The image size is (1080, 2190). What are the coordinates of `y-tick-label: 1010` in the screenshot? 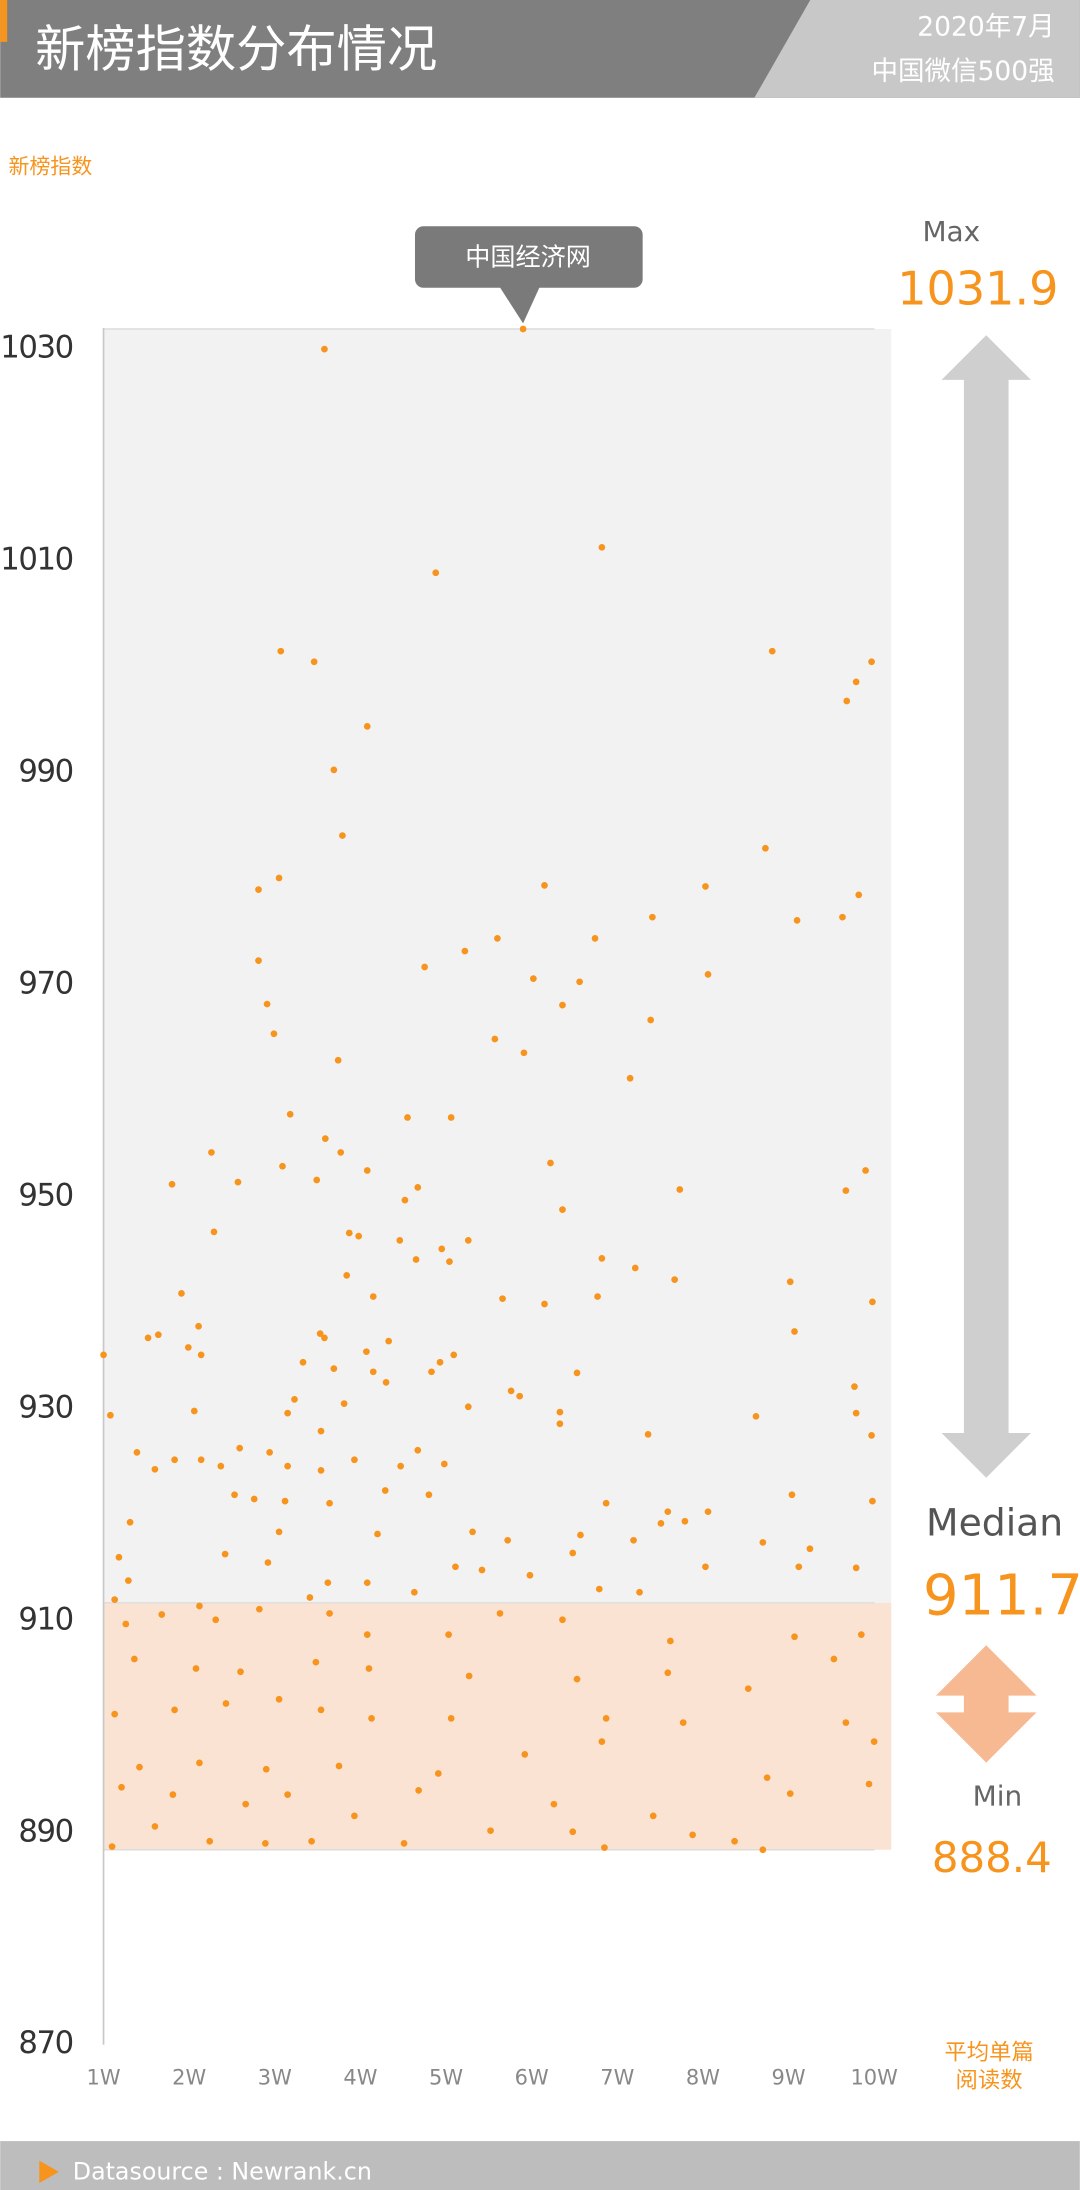 It's located at (36, 560).